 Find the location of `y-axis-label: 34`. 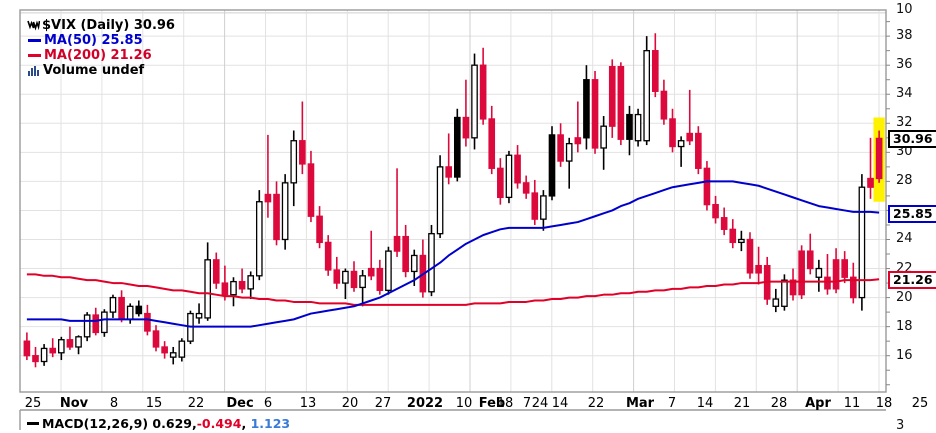

y-axis-label: 34 is located at coordinates (904, 94).